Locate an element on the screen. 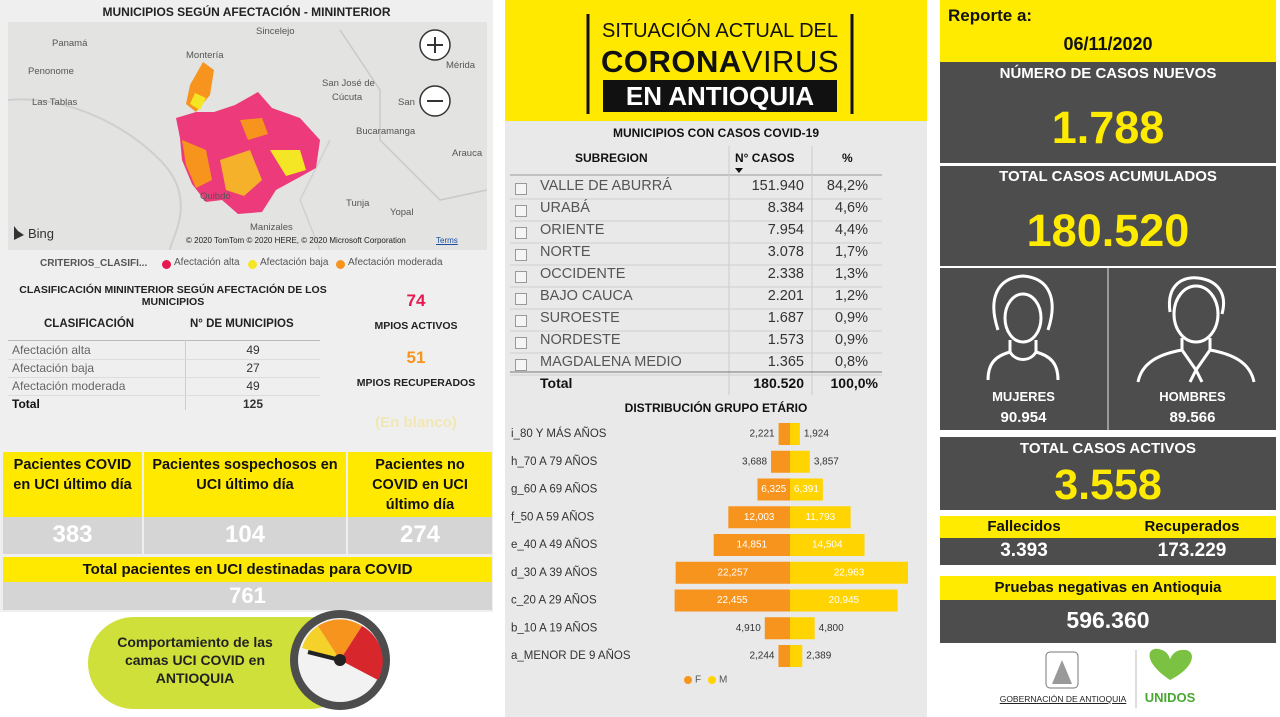 This screenshot has width=1280, height=717. map-label: Penonome is located at coordinates (51, 71).